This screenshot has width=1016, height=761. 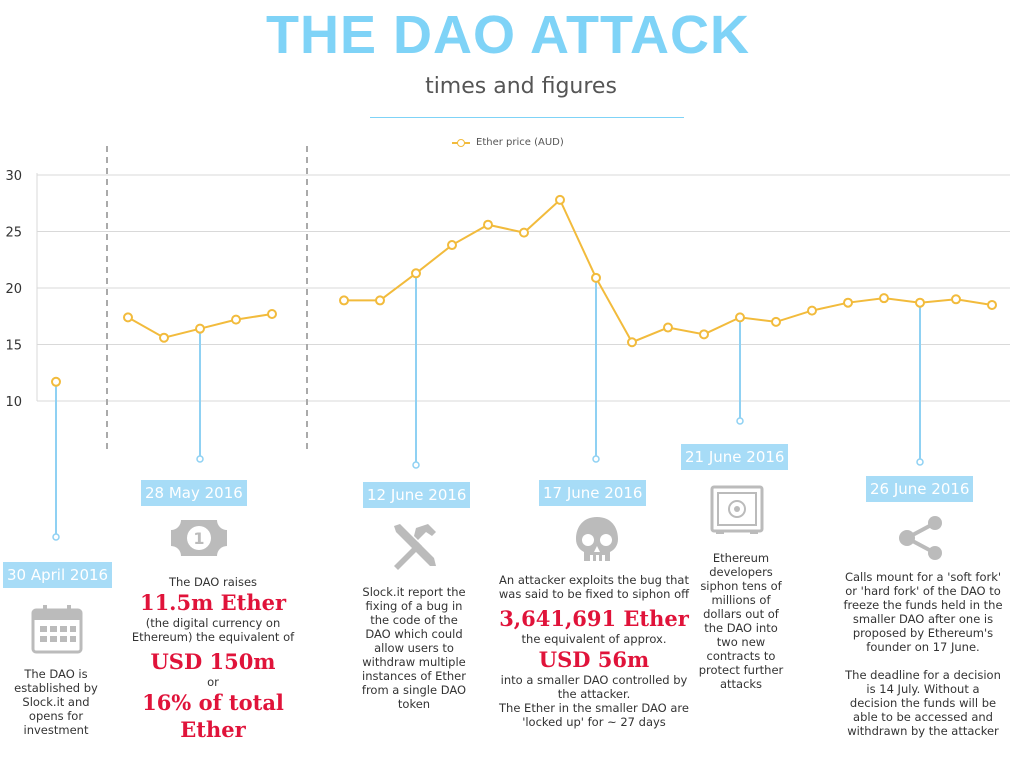 I want to click on tools-icon, so click(x=414, y=549).